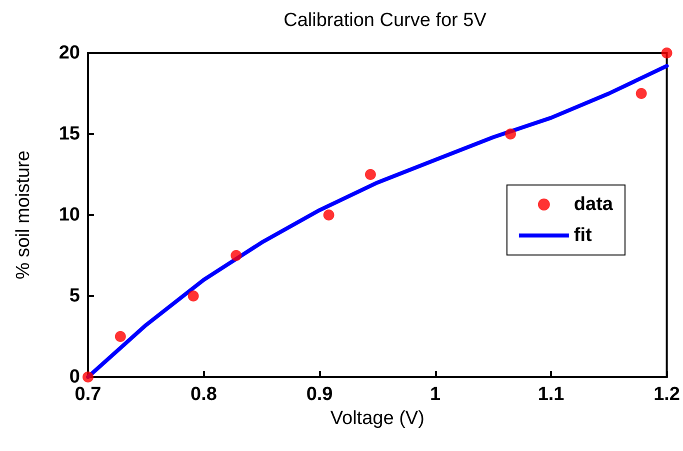  I want to click on x-axis-title: Voltage (V), so click(377, 418).